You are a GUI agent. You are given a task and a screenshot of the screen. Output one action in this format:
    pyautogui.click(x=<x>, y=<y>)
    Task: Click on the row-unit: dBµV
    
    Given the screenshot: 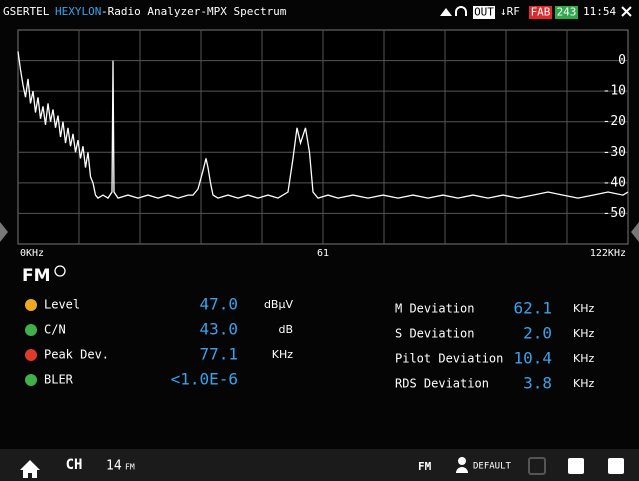 What is the action you would take?
    pyautogui.click(x=279, y=304)
    